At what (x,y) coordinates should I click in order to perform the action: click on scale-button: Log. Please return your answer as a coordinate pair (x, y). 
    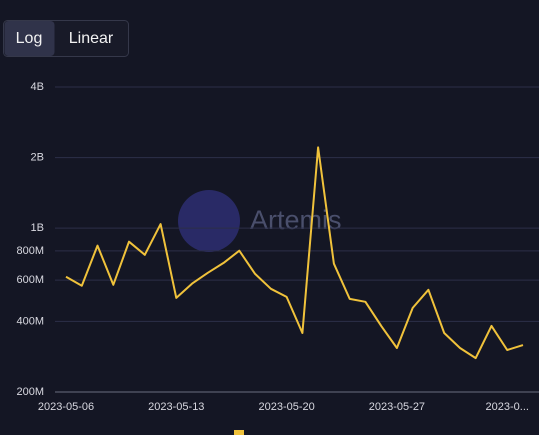
    Looking at the image, I should click on (29, 38).